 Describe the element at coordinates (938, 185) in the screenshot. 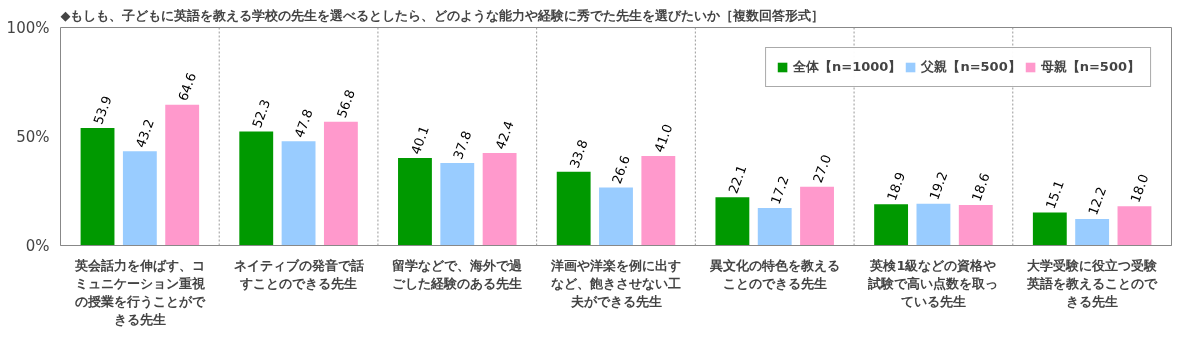

I see `data-label: 19.2` at that location.